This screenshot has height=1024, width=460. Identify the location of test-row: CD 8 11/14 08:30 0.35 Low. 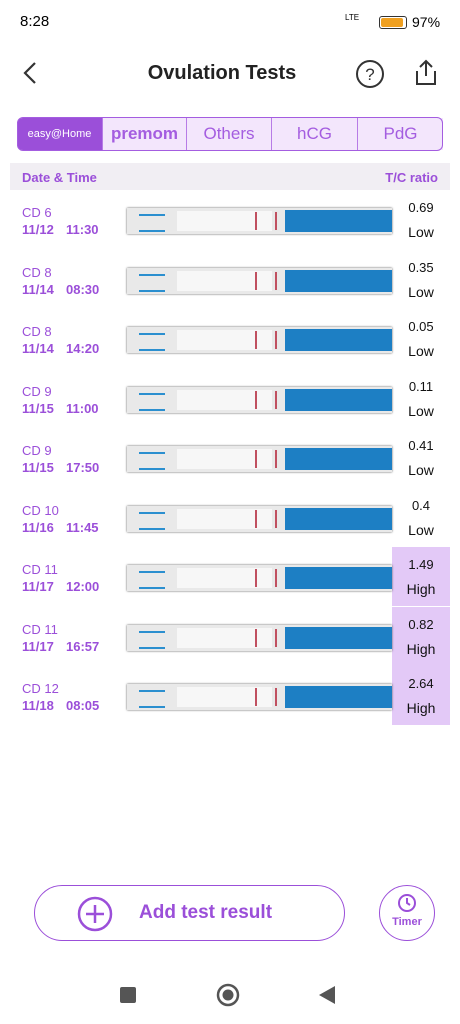
(230, 279).